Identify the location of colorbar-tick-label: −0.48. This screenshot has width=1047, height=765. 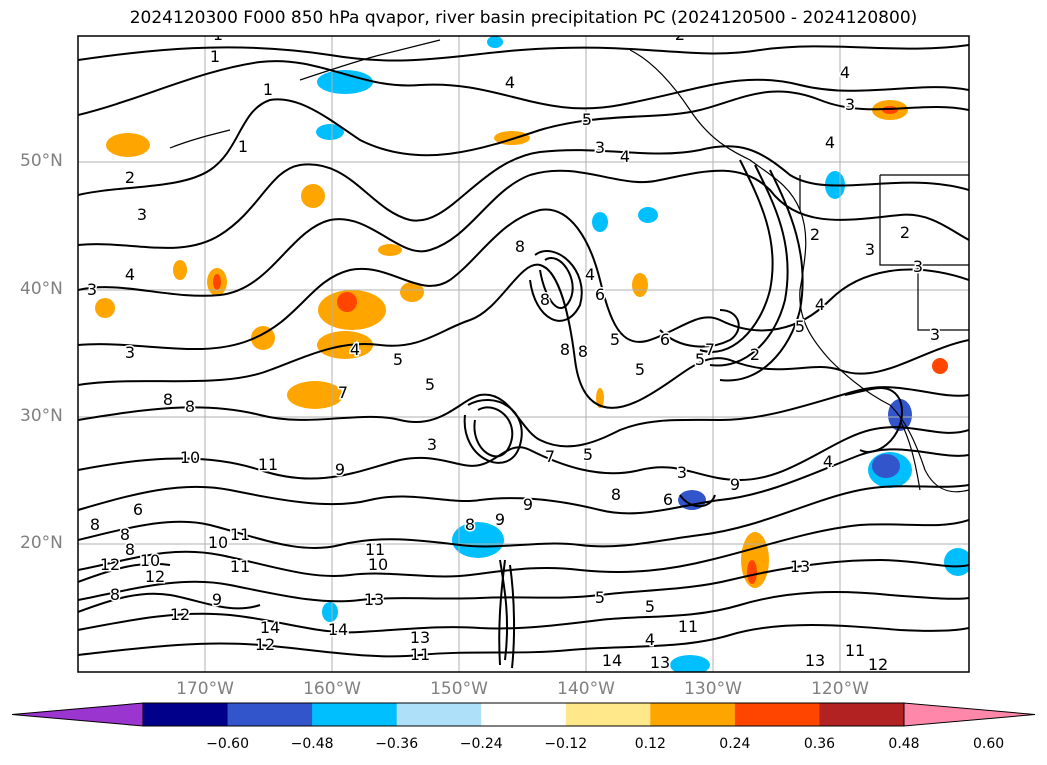
(312, 744).